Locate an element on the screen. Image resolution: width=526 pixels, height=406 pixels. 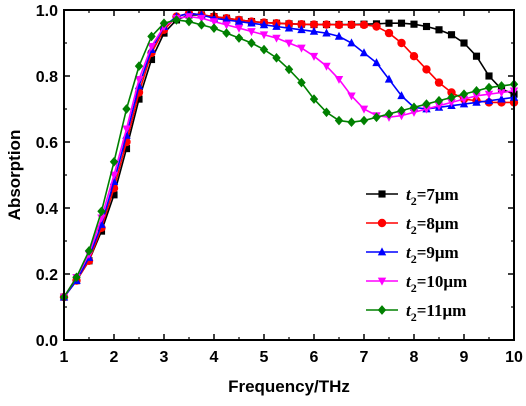
legend-label: t2=11μm is located at coordinates (436, 312).